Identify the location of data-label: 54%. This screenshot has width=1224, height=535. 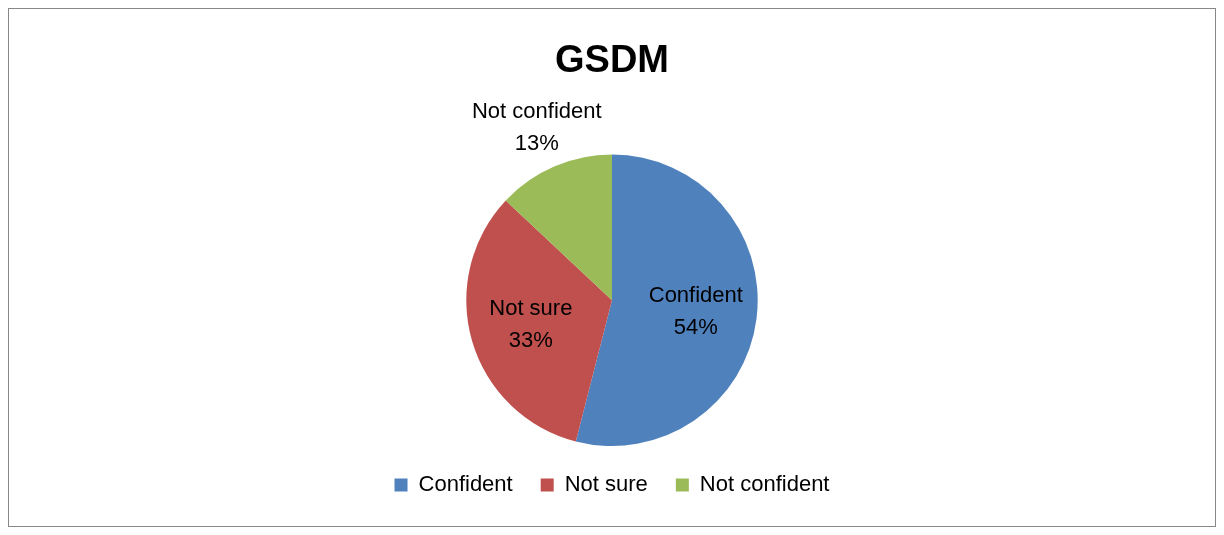
(695, 326).